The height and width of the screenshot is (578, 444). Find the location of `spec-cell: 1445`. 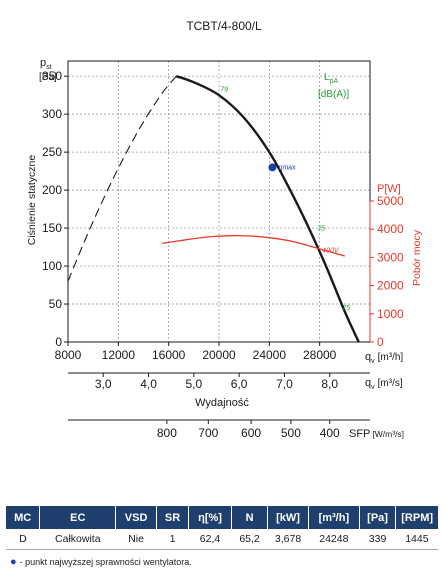

spec-cell: 1445 is located at coordinates (416, 539).